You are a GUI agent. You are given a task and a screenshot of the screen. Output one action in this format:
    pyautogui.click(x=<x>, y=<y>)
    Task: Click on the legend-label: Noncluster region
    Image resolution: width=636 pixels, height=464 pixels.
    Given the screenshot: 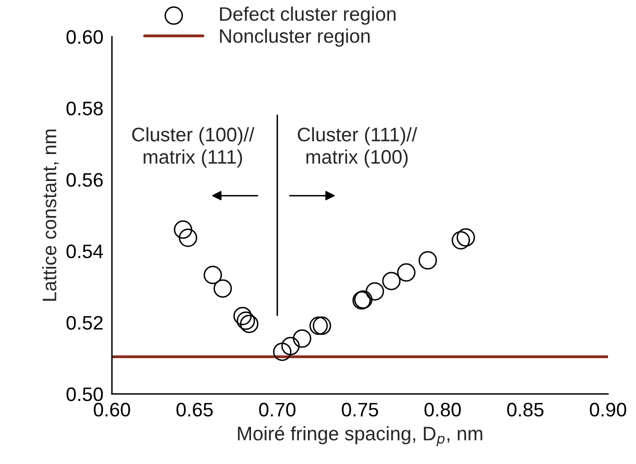 What is the action you would take?
    pyautogui.click(x=295, y=37)
    